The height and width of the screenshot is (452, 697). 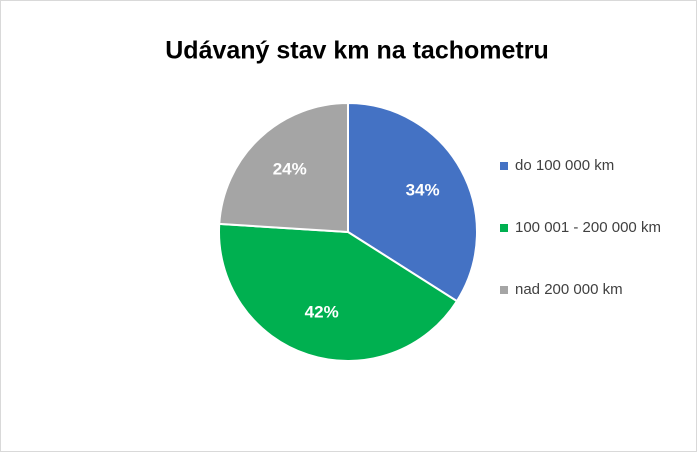 What do you see at coordinates (569, 289) in the screenshot?
I see `legend-label: nad 200 000 km` at bounding box center [569, 289].